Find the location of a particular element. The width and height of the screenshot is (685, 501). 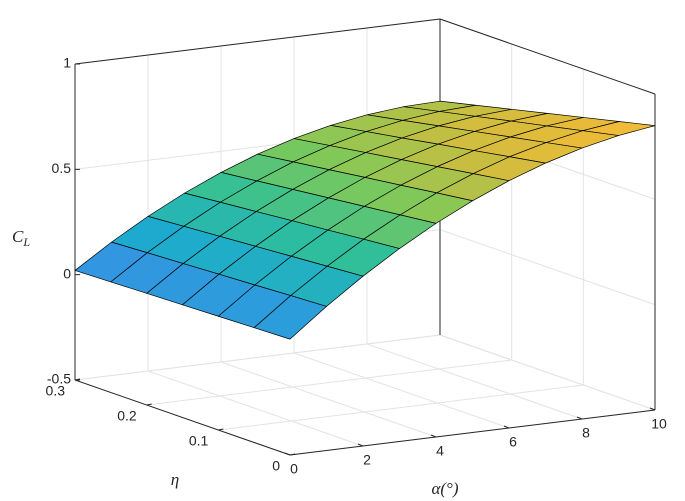

x-tick-label: 6 is located at coordinates (513, 442).